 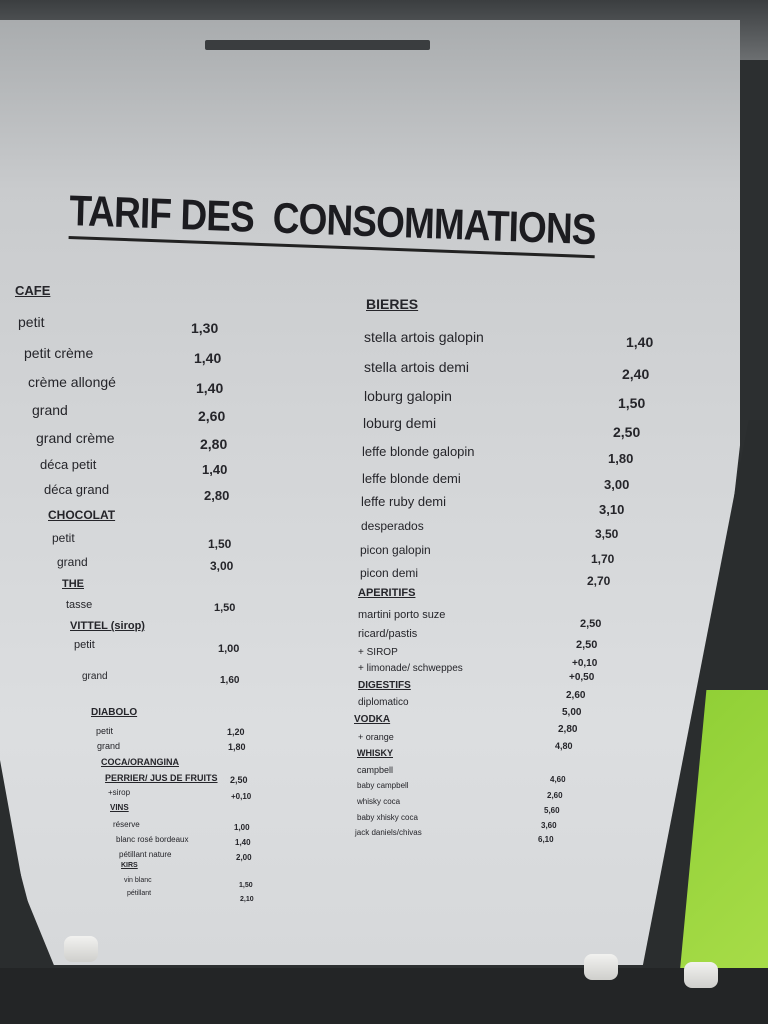 What do you see at coordinates (79, 605) in the screenshot?
I see `menu-item-label: tasse` at bounding box center [79, 605].